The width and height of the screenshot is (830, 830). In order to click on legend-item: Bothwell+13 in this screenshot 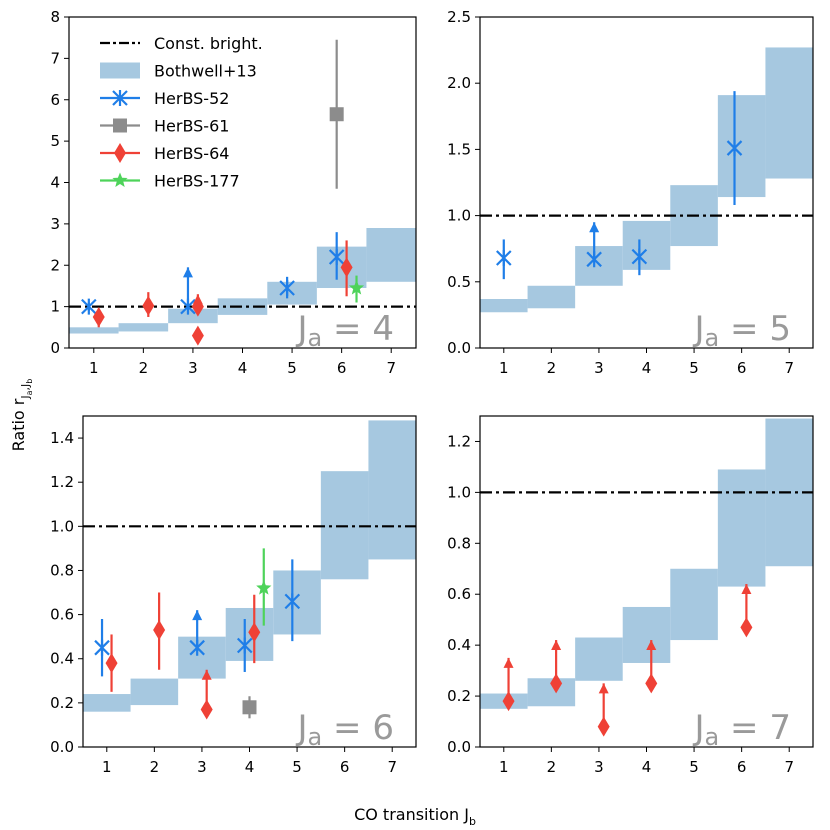, I will do `click(178, 71)`.